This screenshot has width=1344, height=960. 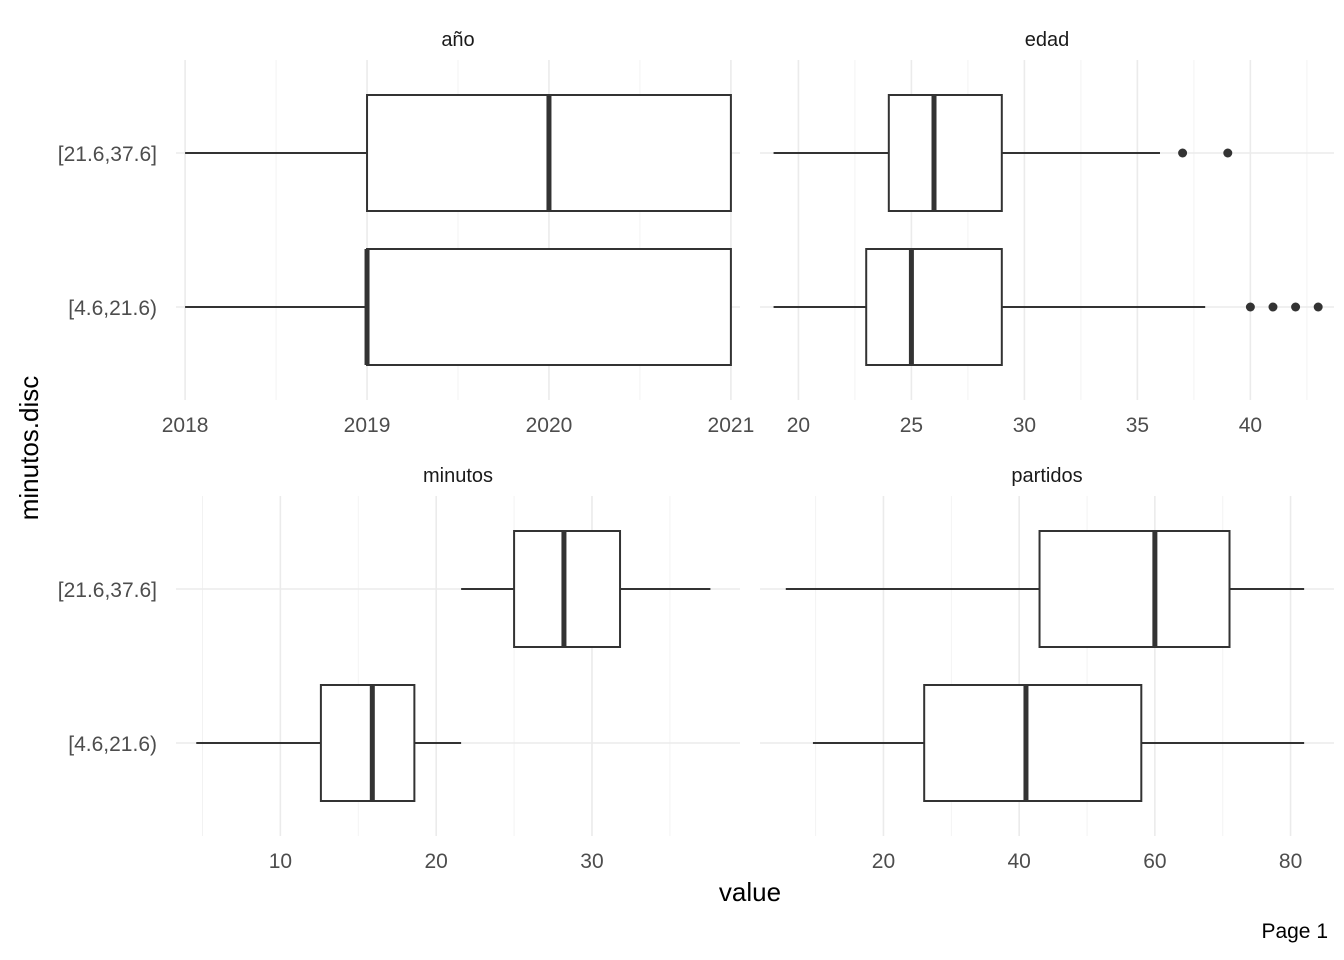 I want to click on facet-strip-title: edad, so click(x=1047, y=40).